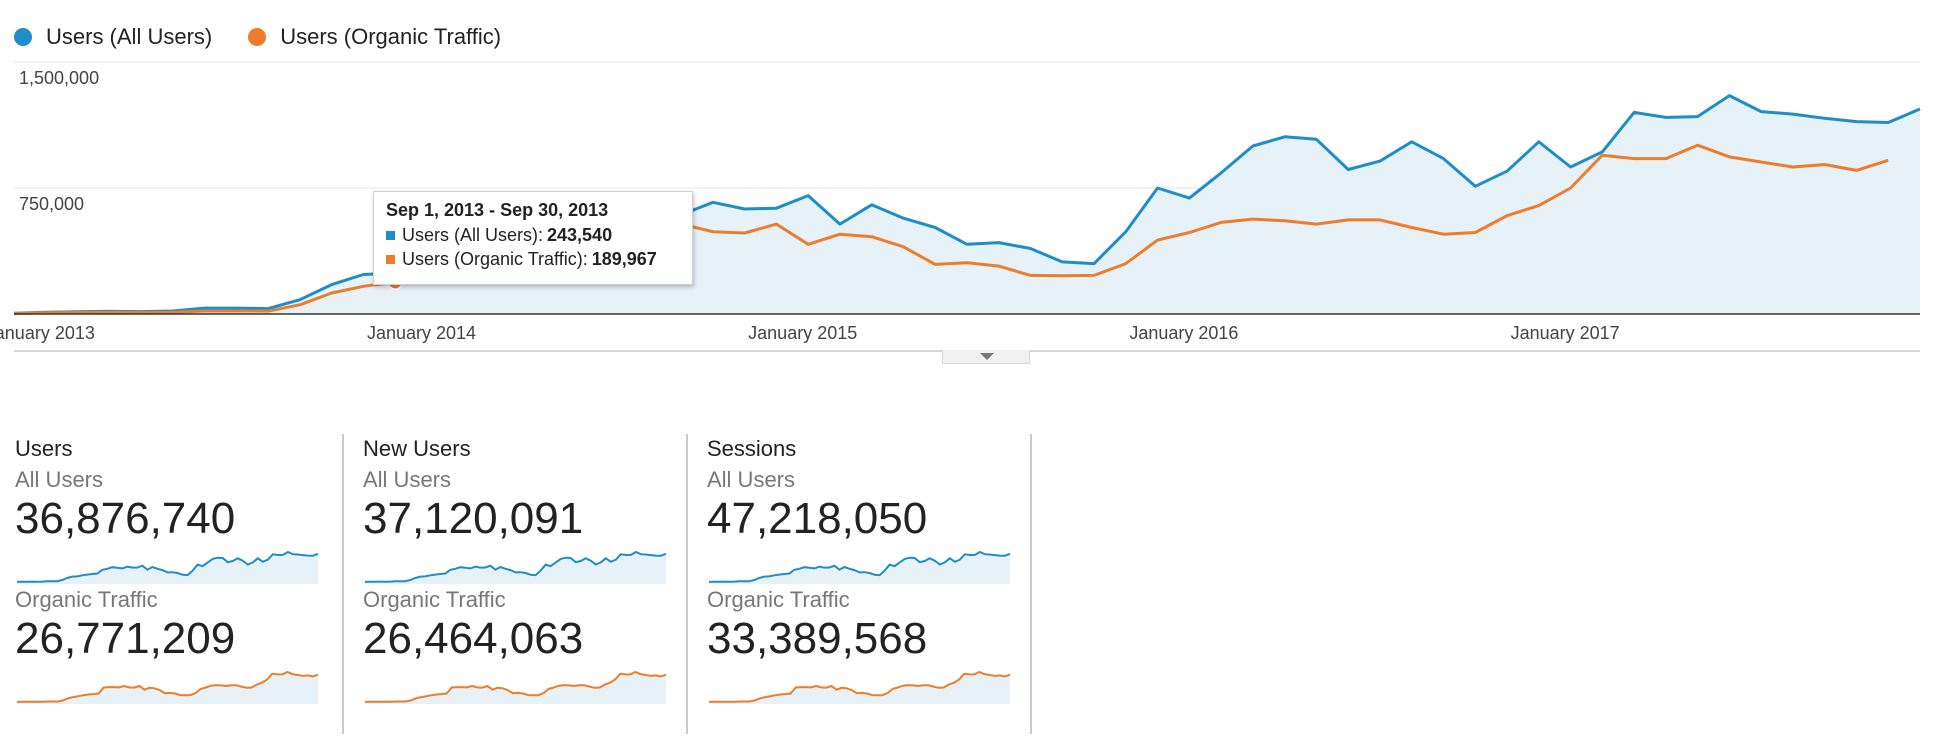  What do you see at coordinates (624, 259) in the screenshot?
I see `tooltip-value: 189,967` at bounding box center [624, 259].